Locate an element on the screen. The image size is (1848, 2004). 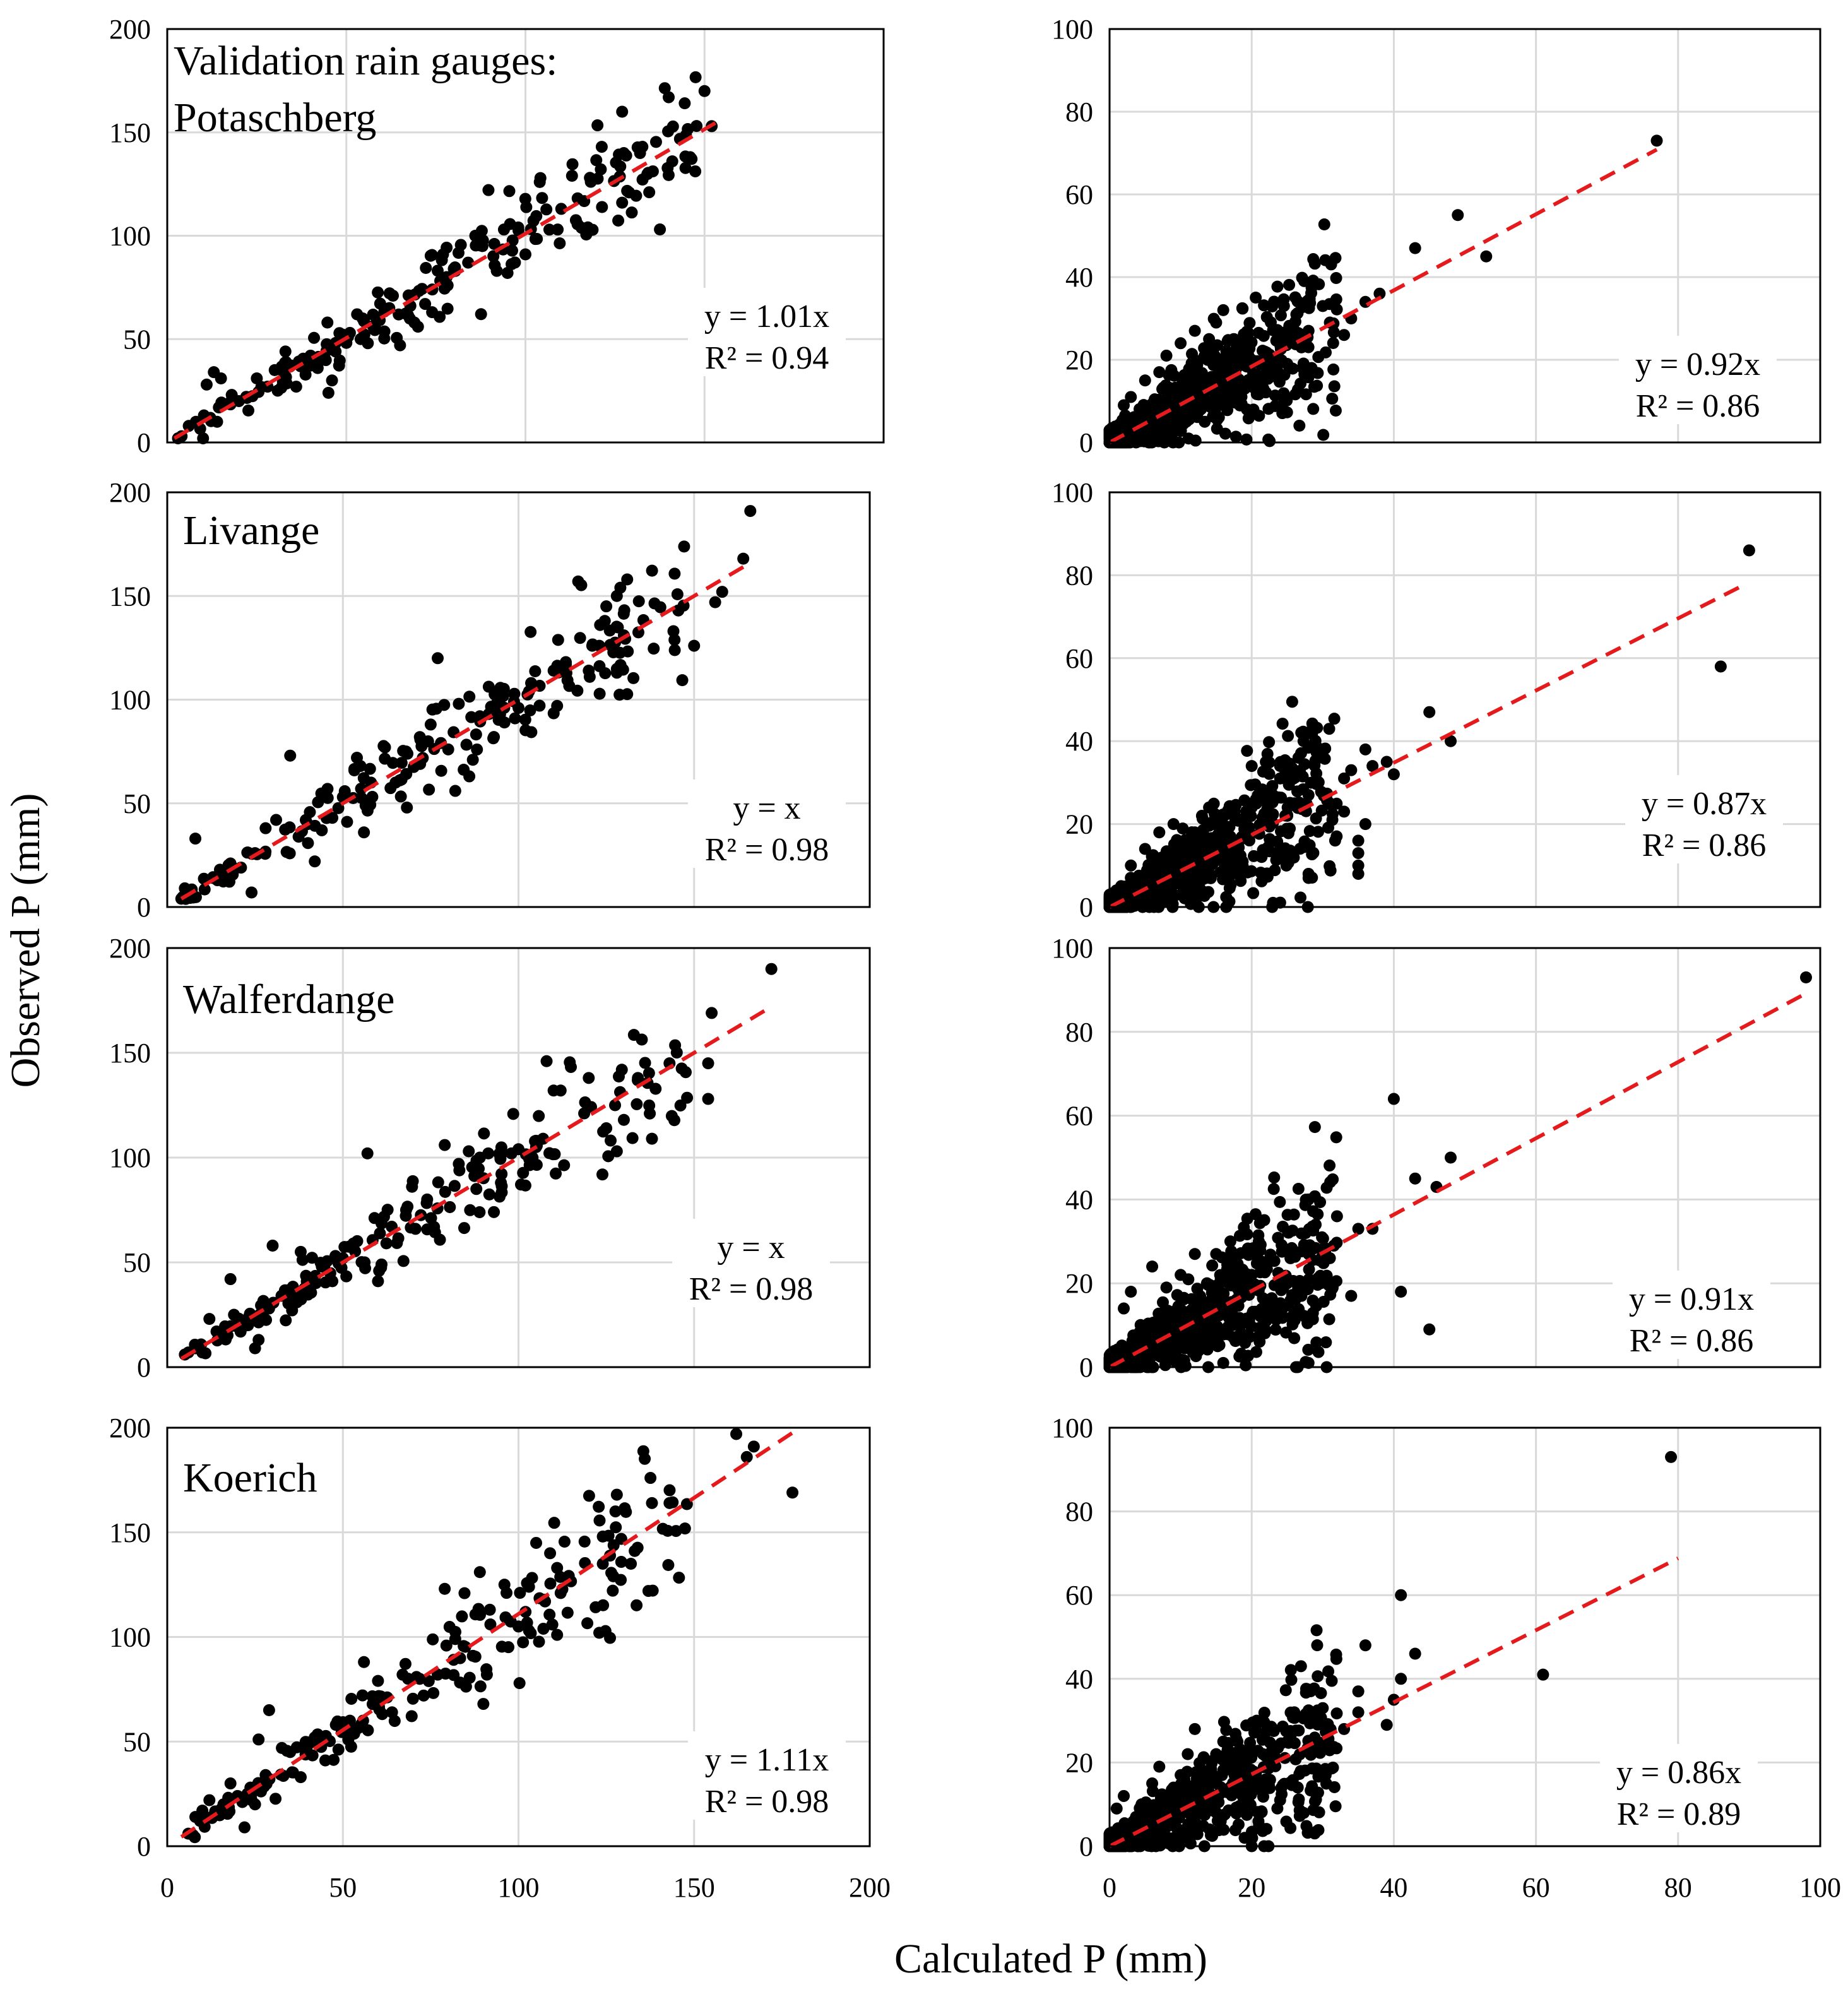
equation-background is located at coordinates (1698, 380).